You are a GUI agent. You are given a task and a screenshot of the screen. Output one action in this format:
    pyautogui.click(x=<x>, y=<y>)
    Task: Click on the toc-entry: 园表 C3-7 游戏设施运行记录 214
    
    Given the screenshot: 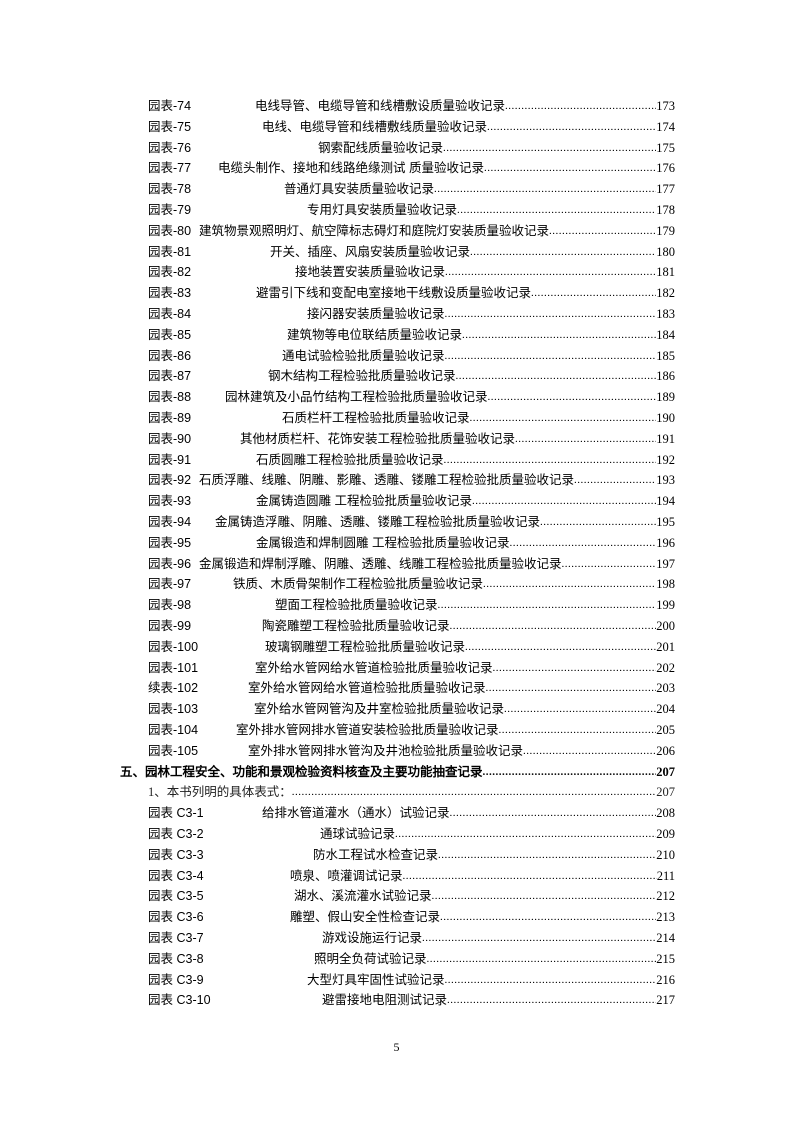 What is the action you would take?
    pyautogui.click(x=411, y=937)
    